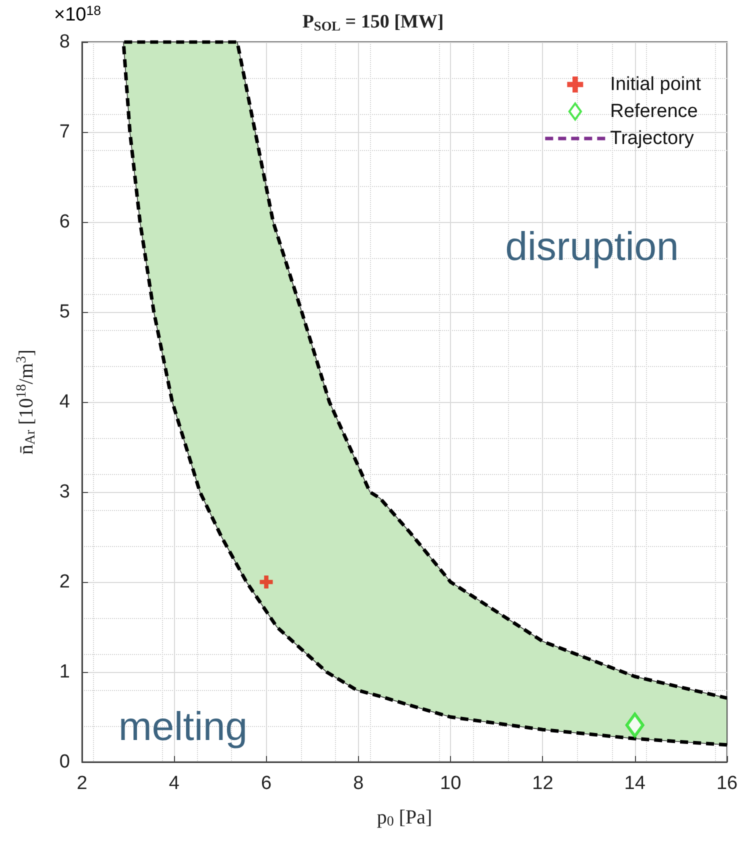  I want to click on y-tick-label: 4, so click(64, 402).